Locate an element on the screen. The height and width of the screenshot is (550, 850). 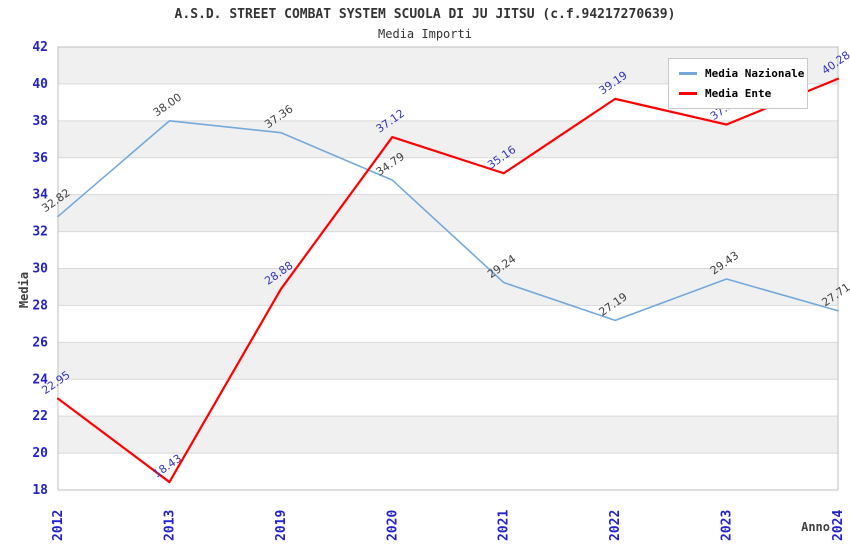
x-tick-label: 2023 is located at coordinates (727, 525).